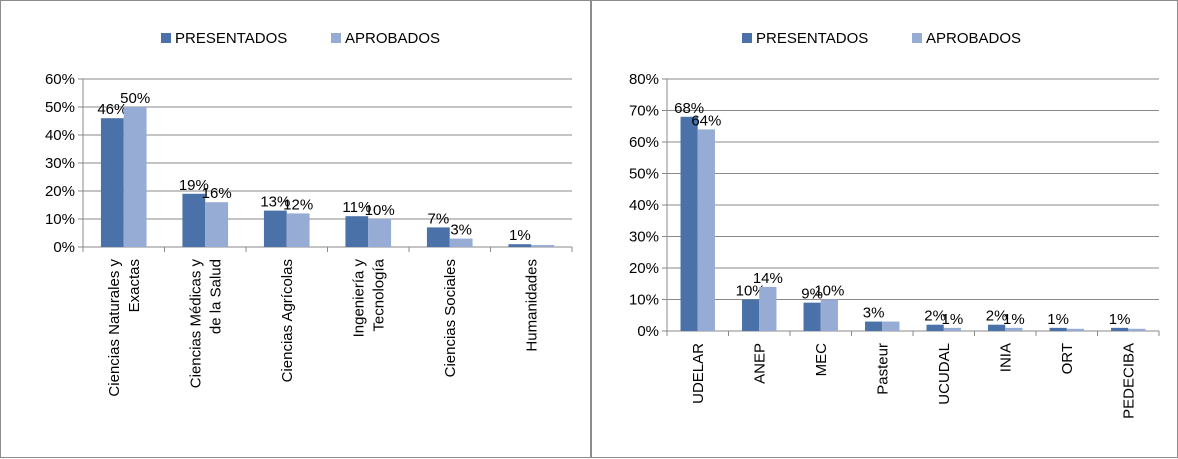  I want to click on category-label: Ciencias Agrícolas, so click(287, 320).